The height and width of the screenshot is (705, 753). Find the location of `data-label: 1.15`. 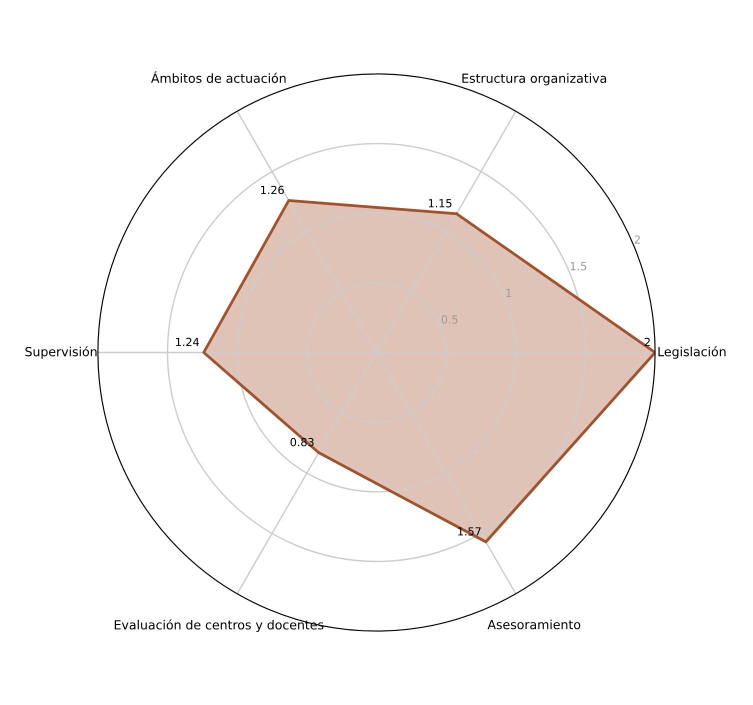

data-label: 1.15 is located at coordinates (440, 203).